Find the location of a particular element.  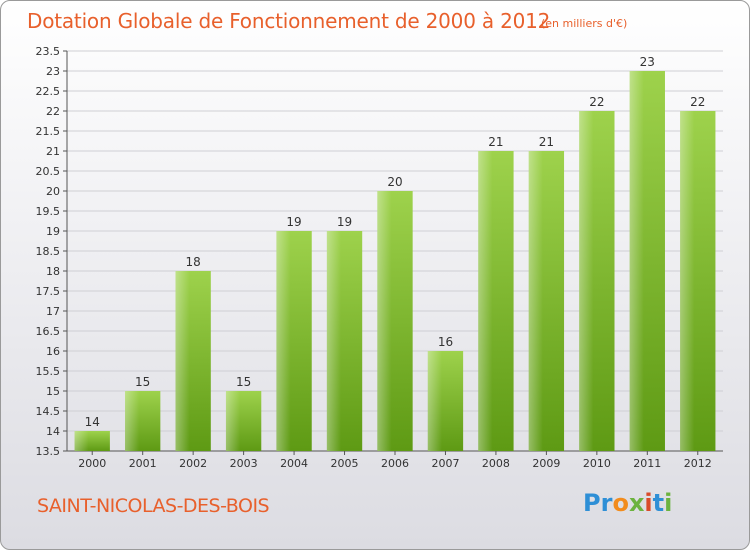

y-tick-label: 15.5 is located at coordinates (48, 371).